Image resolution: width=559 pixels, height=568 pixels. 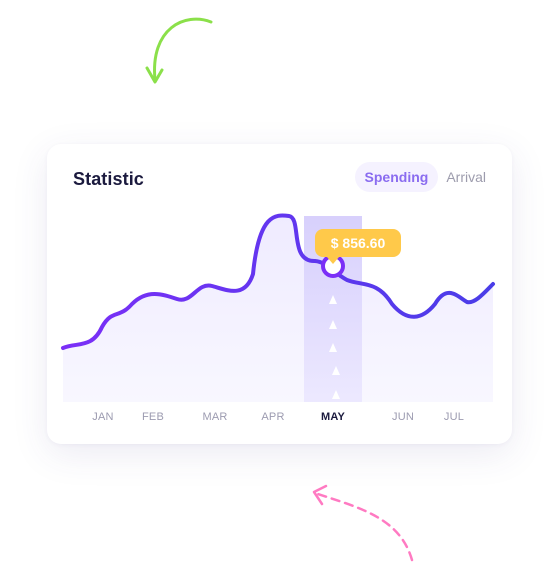 What do you see at coordinates (272, 417) in the screenshot?
I see `month-label-apr: APR` at bounding box center [272, 417].